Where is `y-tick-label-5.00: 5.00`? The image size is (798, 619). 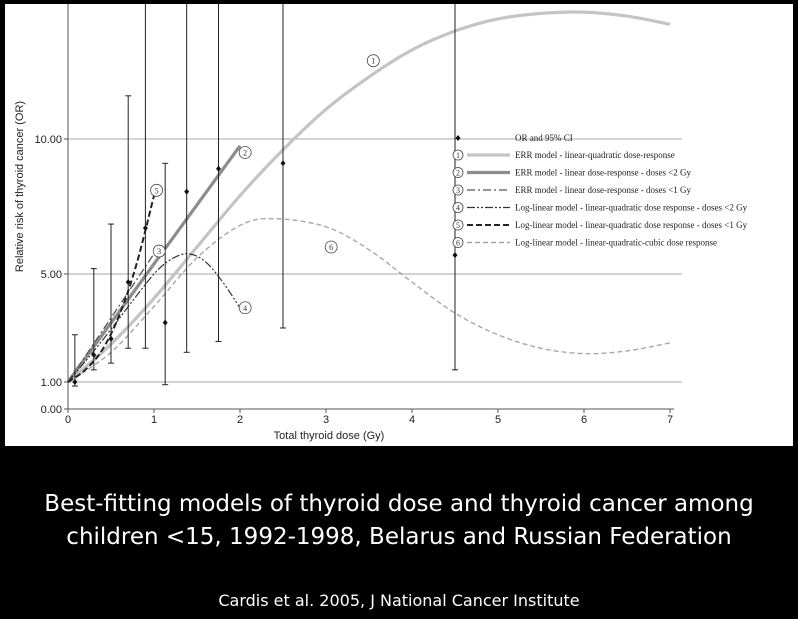
y-tick-label-5.00: 5.00 is located at coordinates (51, 275).